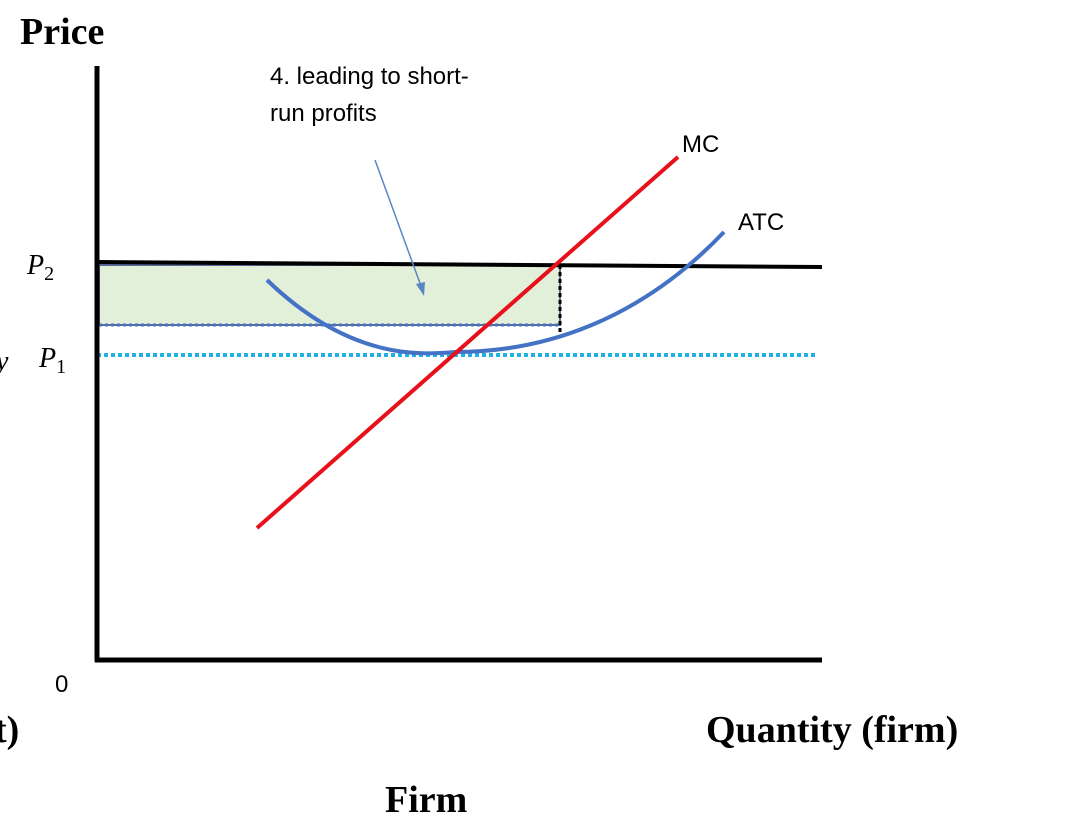 The height and width of the screenshot is (819, 1079). What do you see at coordinates (4, 361) in the screenshot?
I see `cropped-text: y` at bounding box center [4, 361].